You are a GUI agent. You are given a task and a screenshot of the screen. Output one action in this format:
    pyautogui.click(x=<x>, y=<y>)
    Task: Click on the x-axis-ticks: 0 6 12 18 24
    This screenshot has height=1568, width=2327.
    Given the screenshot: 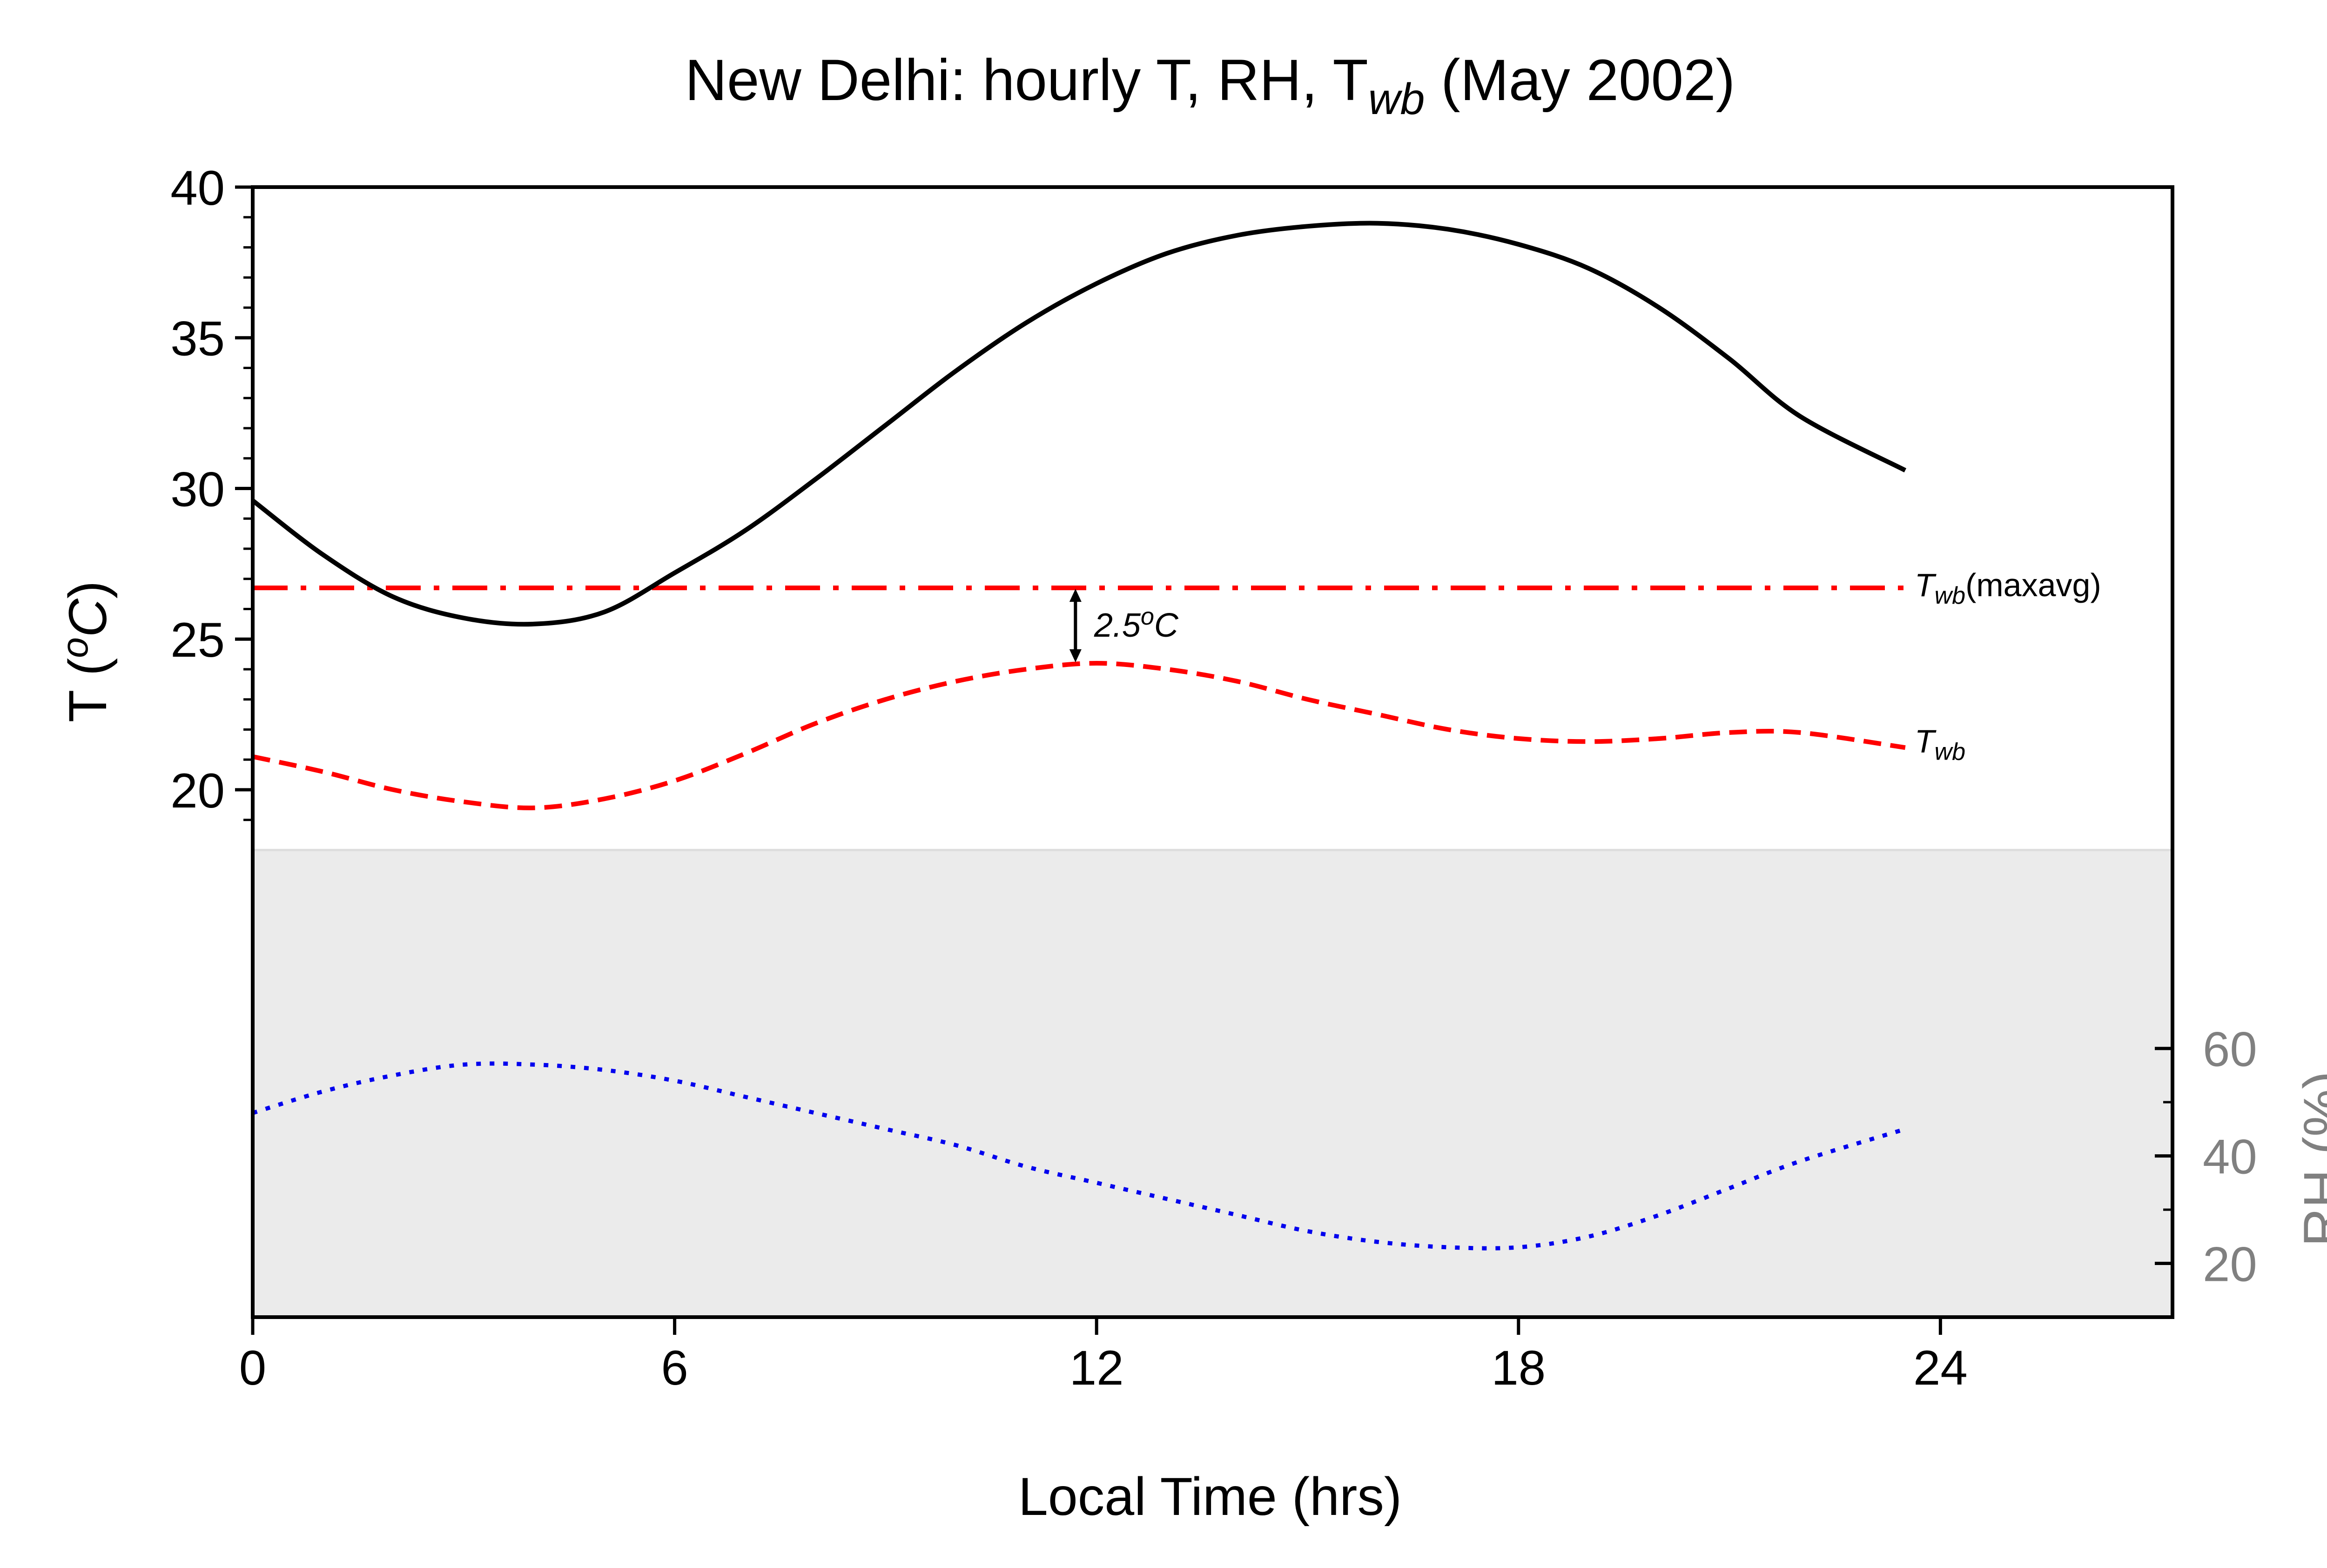 What is the action you would take?
    pyautogui.click(x=1103, y=1356)
    